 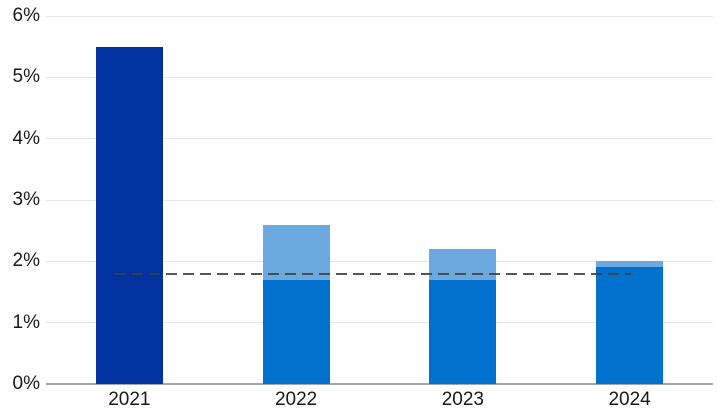 What do you see at coordinates (26, 77) in the screenshot?
I see `y-tick-label-5%: 5%` at bounding box center [26, 77].